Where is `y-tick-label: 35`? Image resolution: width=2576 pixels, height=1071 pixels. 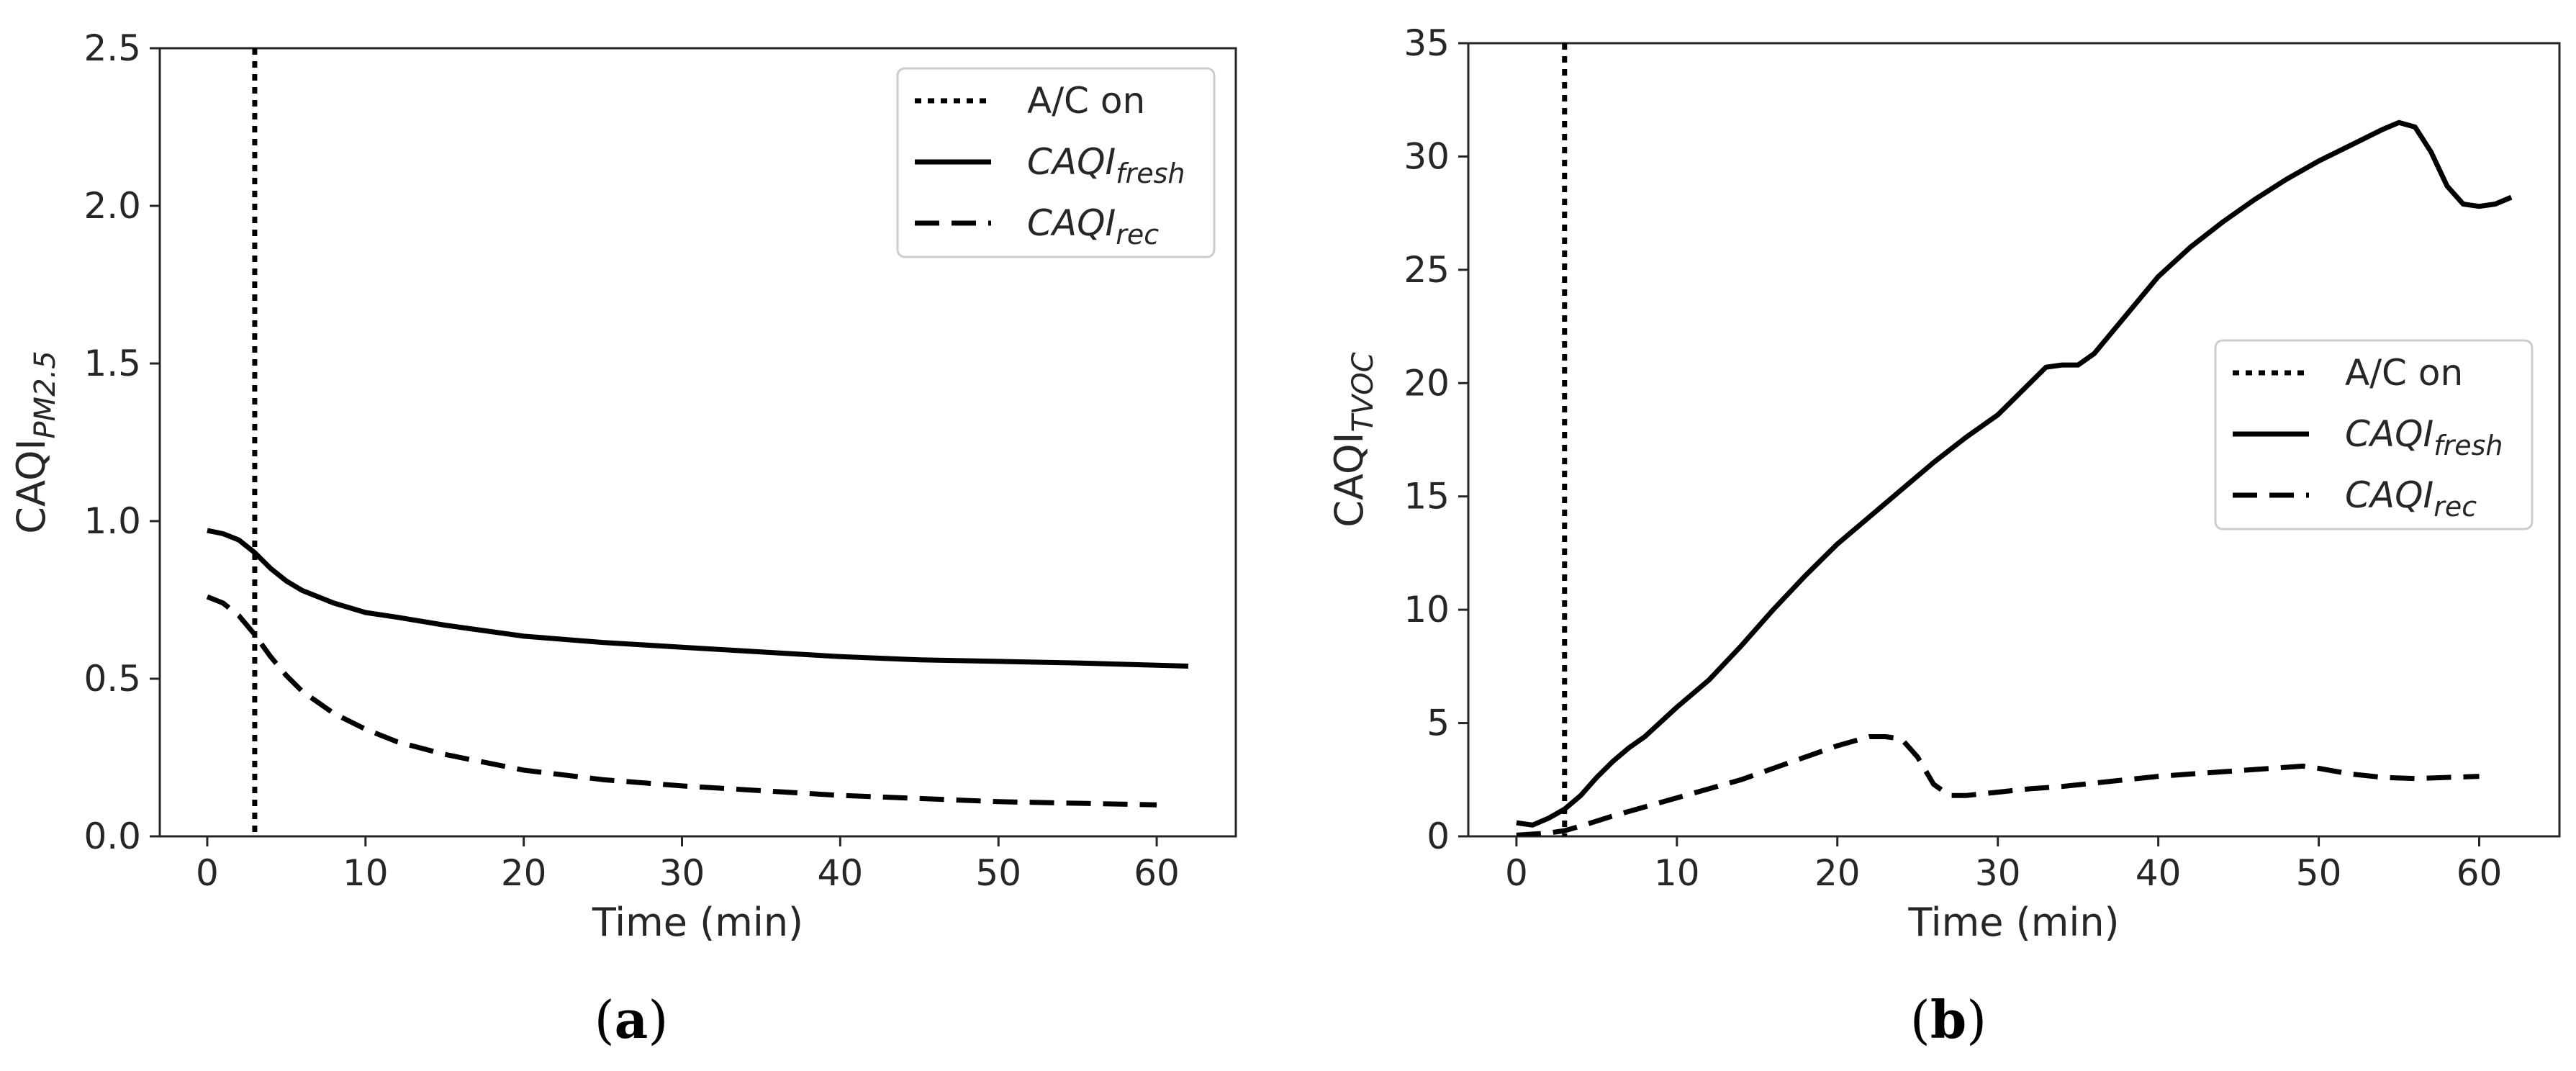 y-tick-label: 35 is located at coordinates (1427, 43).